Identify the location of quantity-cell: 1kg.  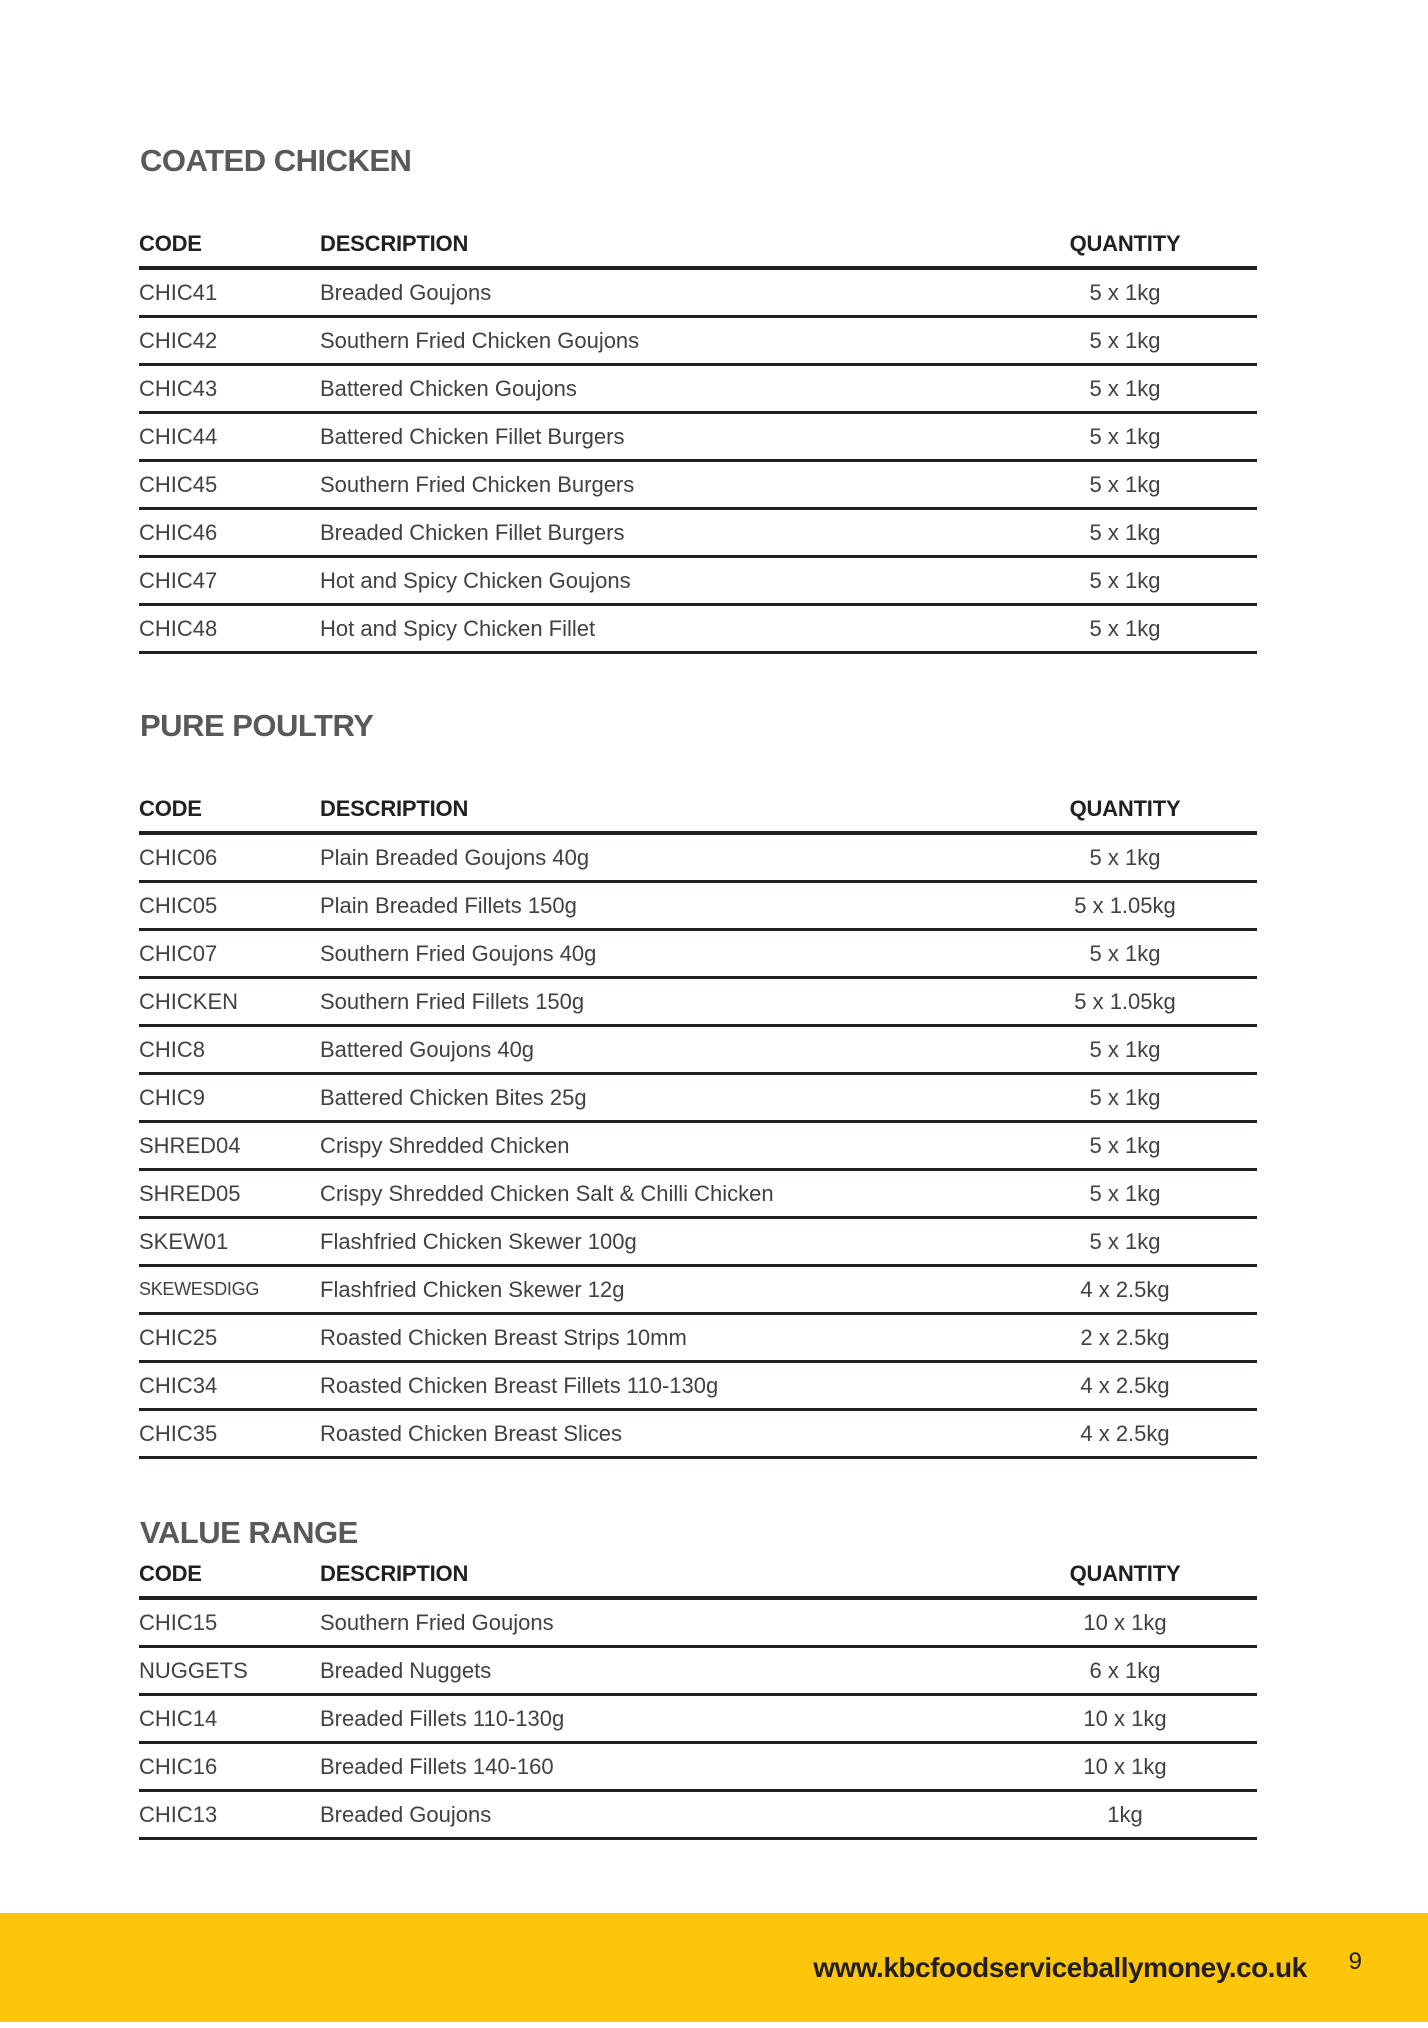
(1125, 1815).